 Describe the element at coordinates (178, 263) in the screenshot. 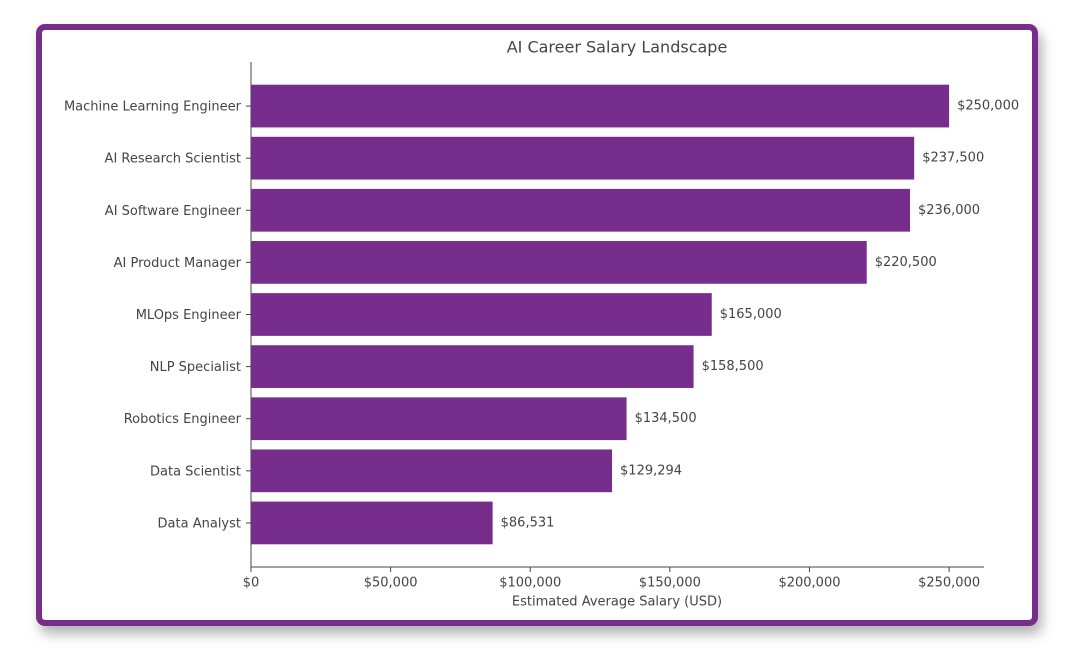

I see `y-tick-label: AI Product Manager` at that location.